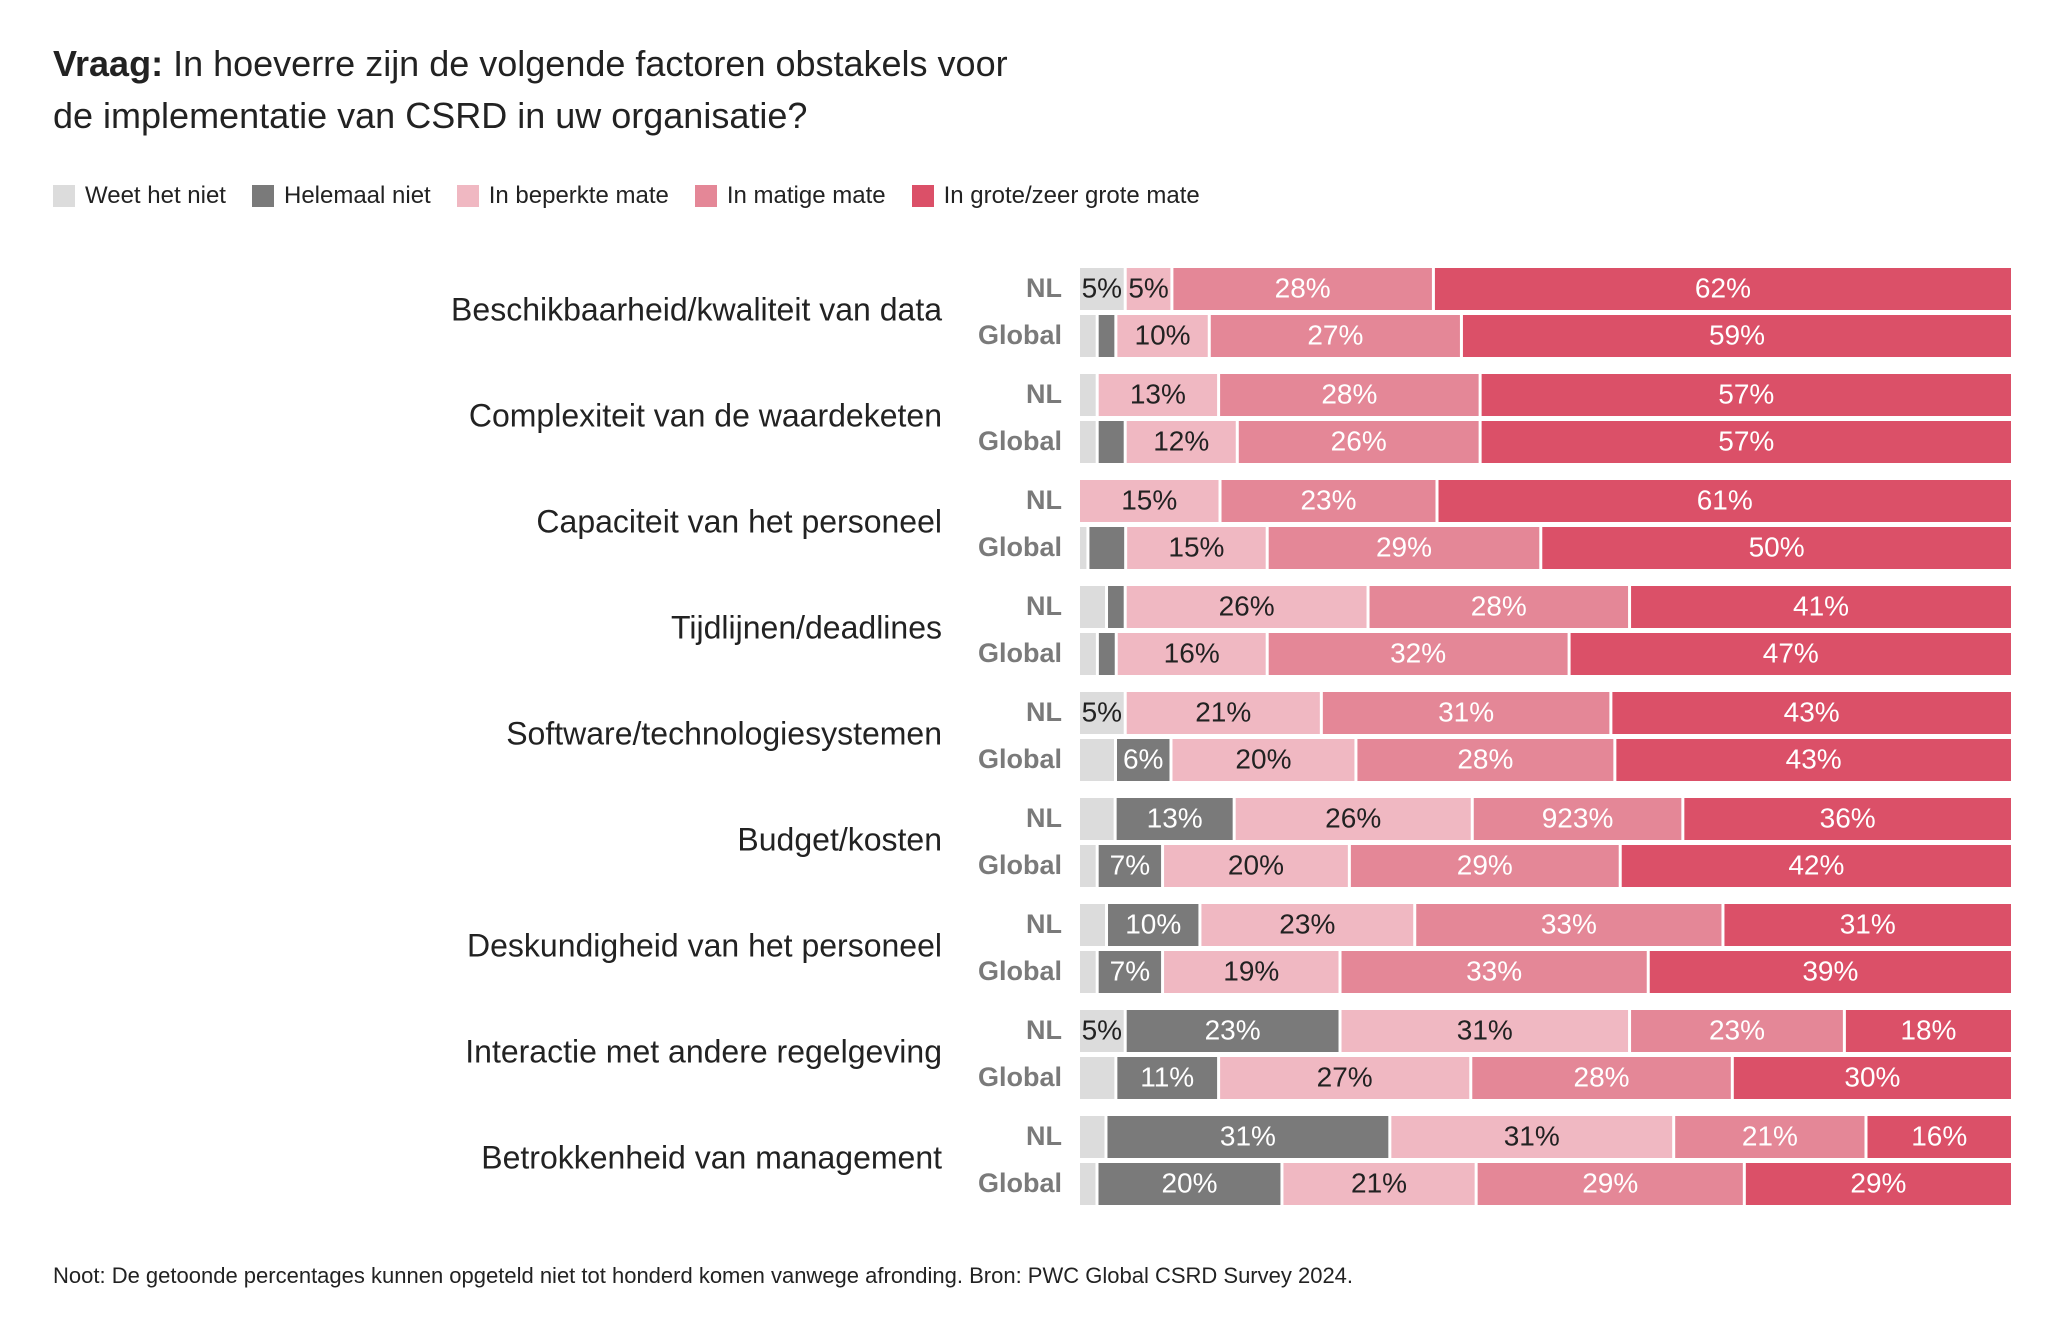 This screenshot has width=2054, height=1324. I want to click on bar-segment-budget-kosten-nl-in-grote-zeer-grote-mate, so click(1847, 819).